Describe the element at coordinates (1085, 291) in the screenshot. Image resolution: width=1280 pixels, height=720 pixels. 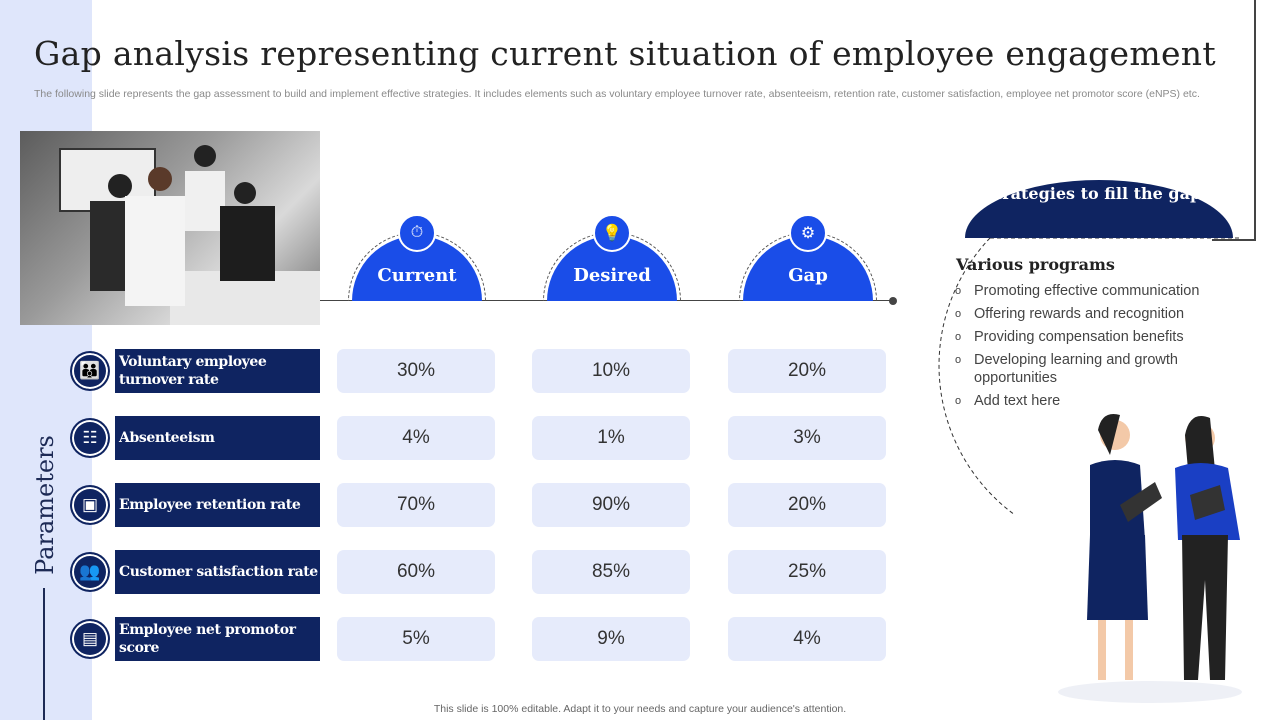
I see `list-item: Promoting effective communication` at that location.